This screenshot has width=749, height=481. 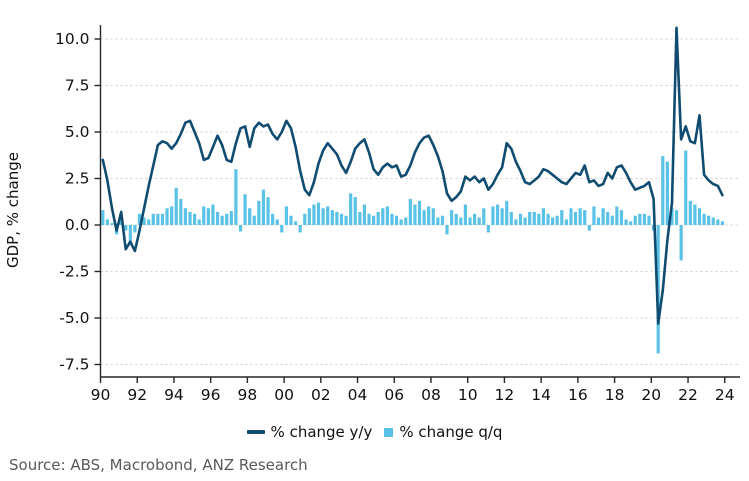 I want to click on x-tick-label: 14, so click(x=541, y=395).